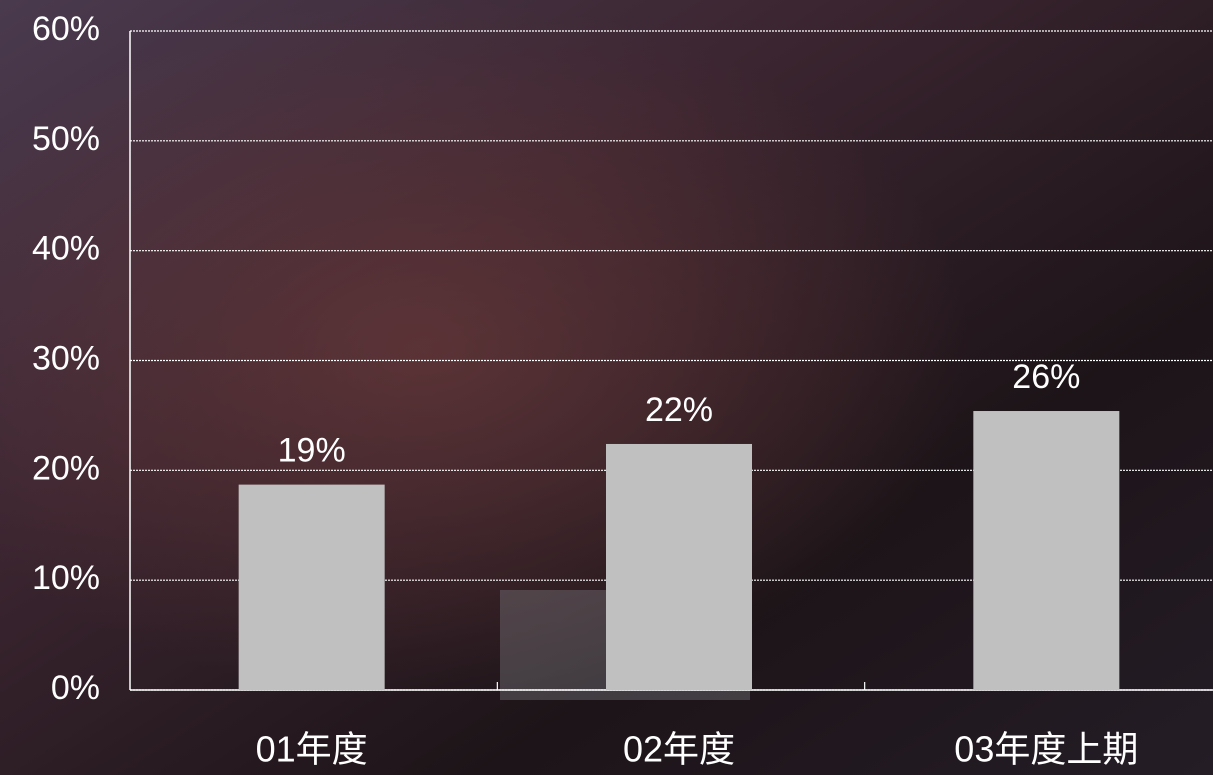  I want to click on x-tick-label: 03年度上期, so click(1046, 749).